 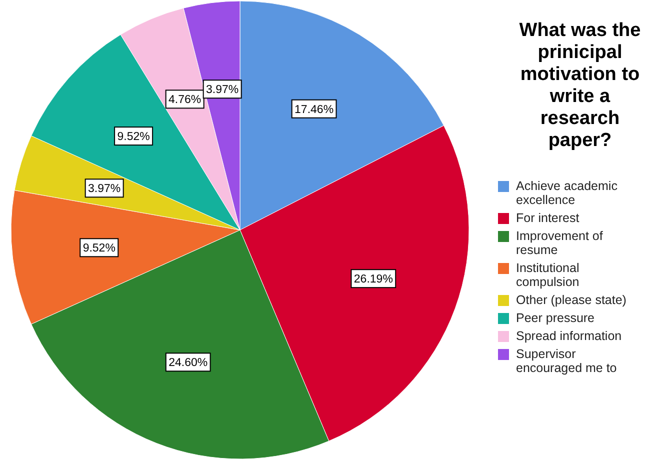 What do you see at coordinates (548, 275) in the screenshot?
I see `legend-label: Institutional compulsion` at bounding box center [548, 275].